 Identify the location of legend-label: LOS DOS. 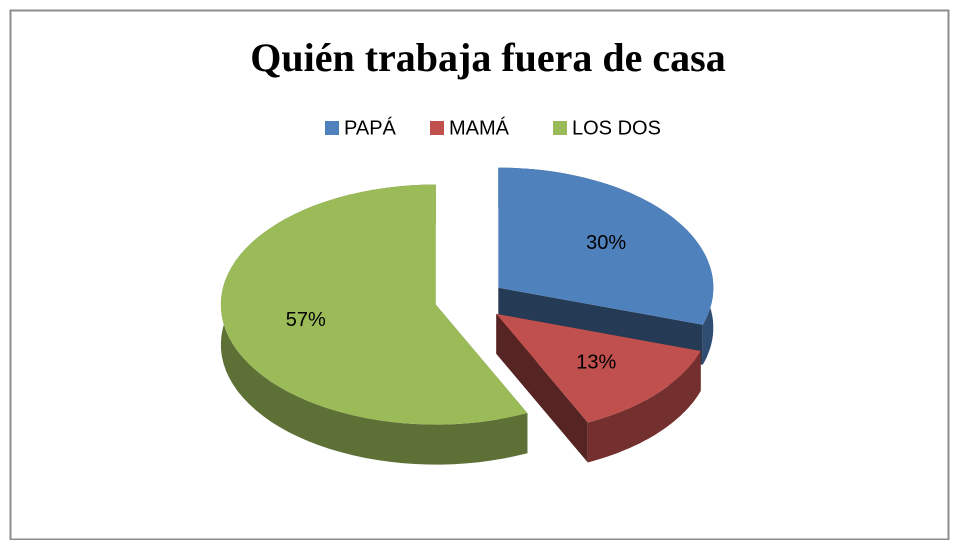
(616, 128).